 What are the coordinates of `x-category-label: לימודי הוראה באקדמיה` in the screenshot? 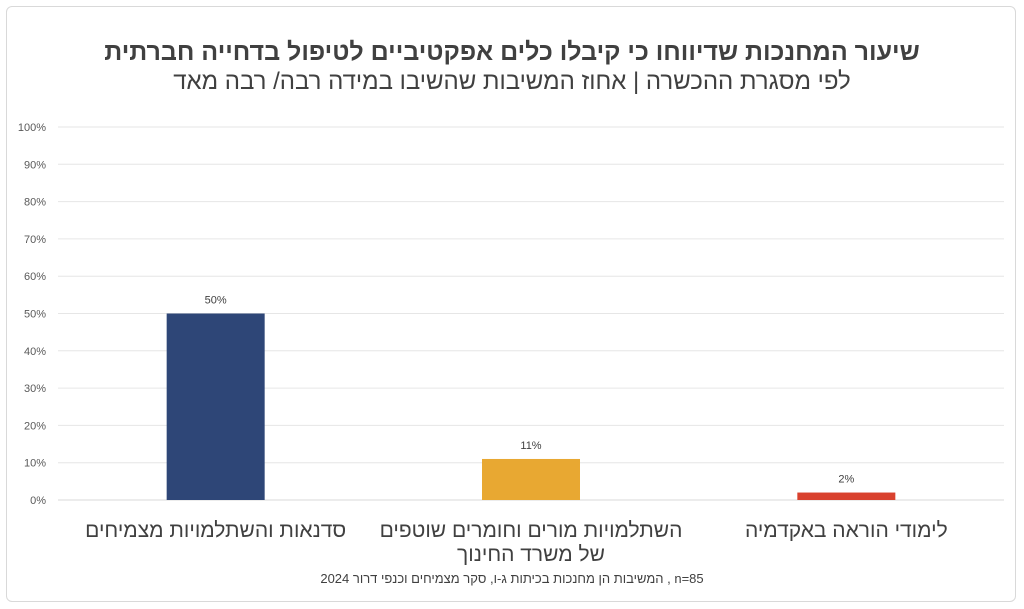 It's located at (846, 530).